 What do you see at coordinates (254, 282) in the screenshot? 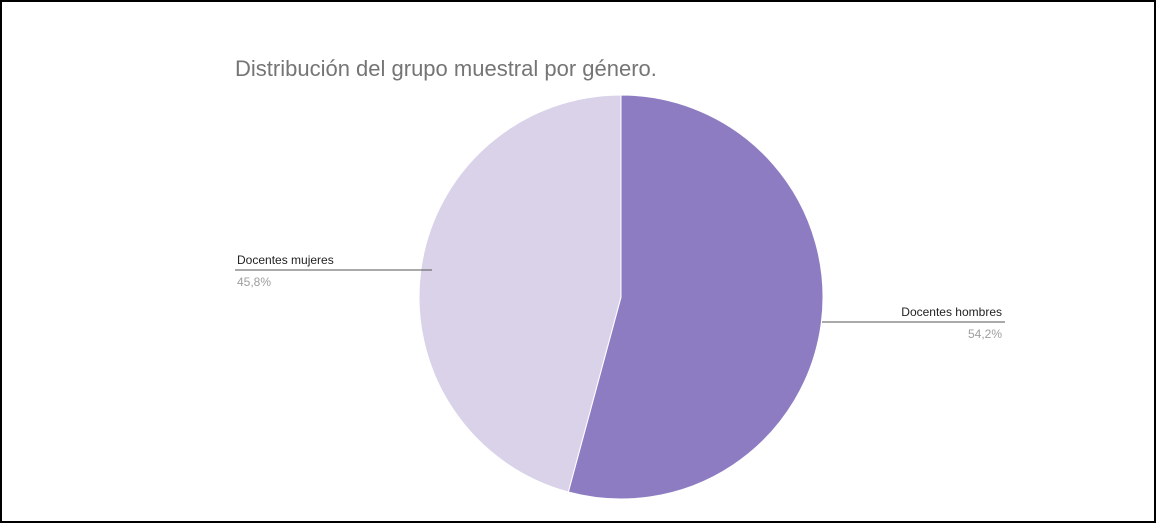
I see `slice-value-mujeres: 45,8%` at bounding box center [254, 282].